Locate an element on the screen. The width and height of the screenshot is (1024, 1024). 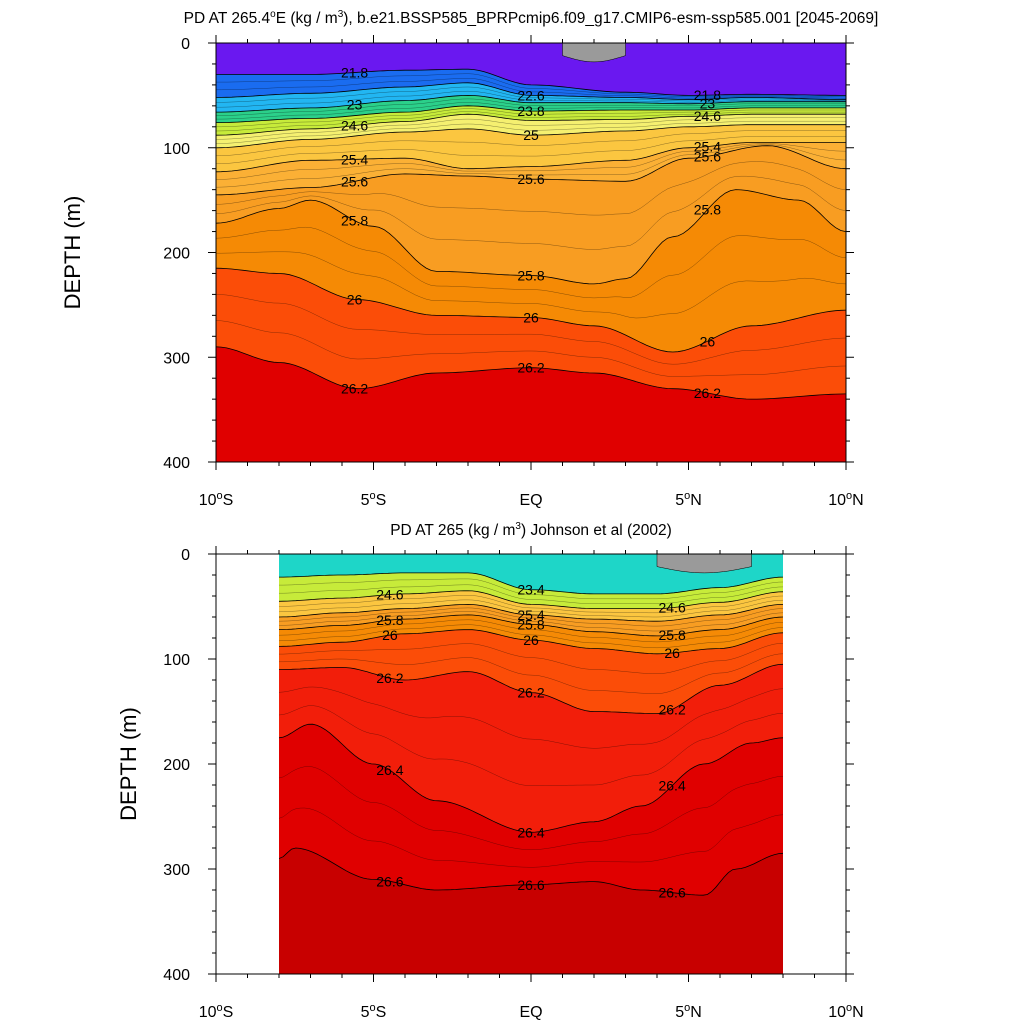
contour-label: 23.4 is located at coordinates (530, 590).